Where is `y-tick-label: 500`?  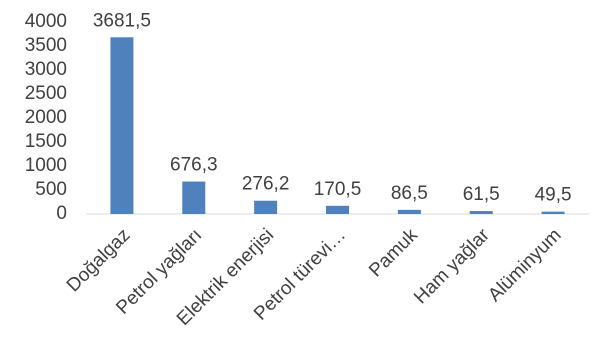 y-tick-label: 500 is located at coordinates (51, 189).